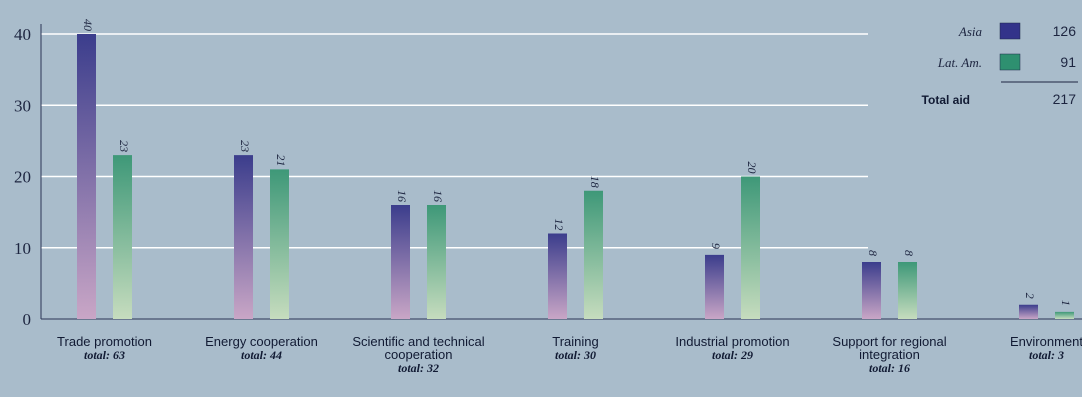 This screenshot has height=397, width=1082. What do you see at coordinates (418, 368) in the screenshot?
I see `category-total: total: 32` at bounding box center [418, 368].